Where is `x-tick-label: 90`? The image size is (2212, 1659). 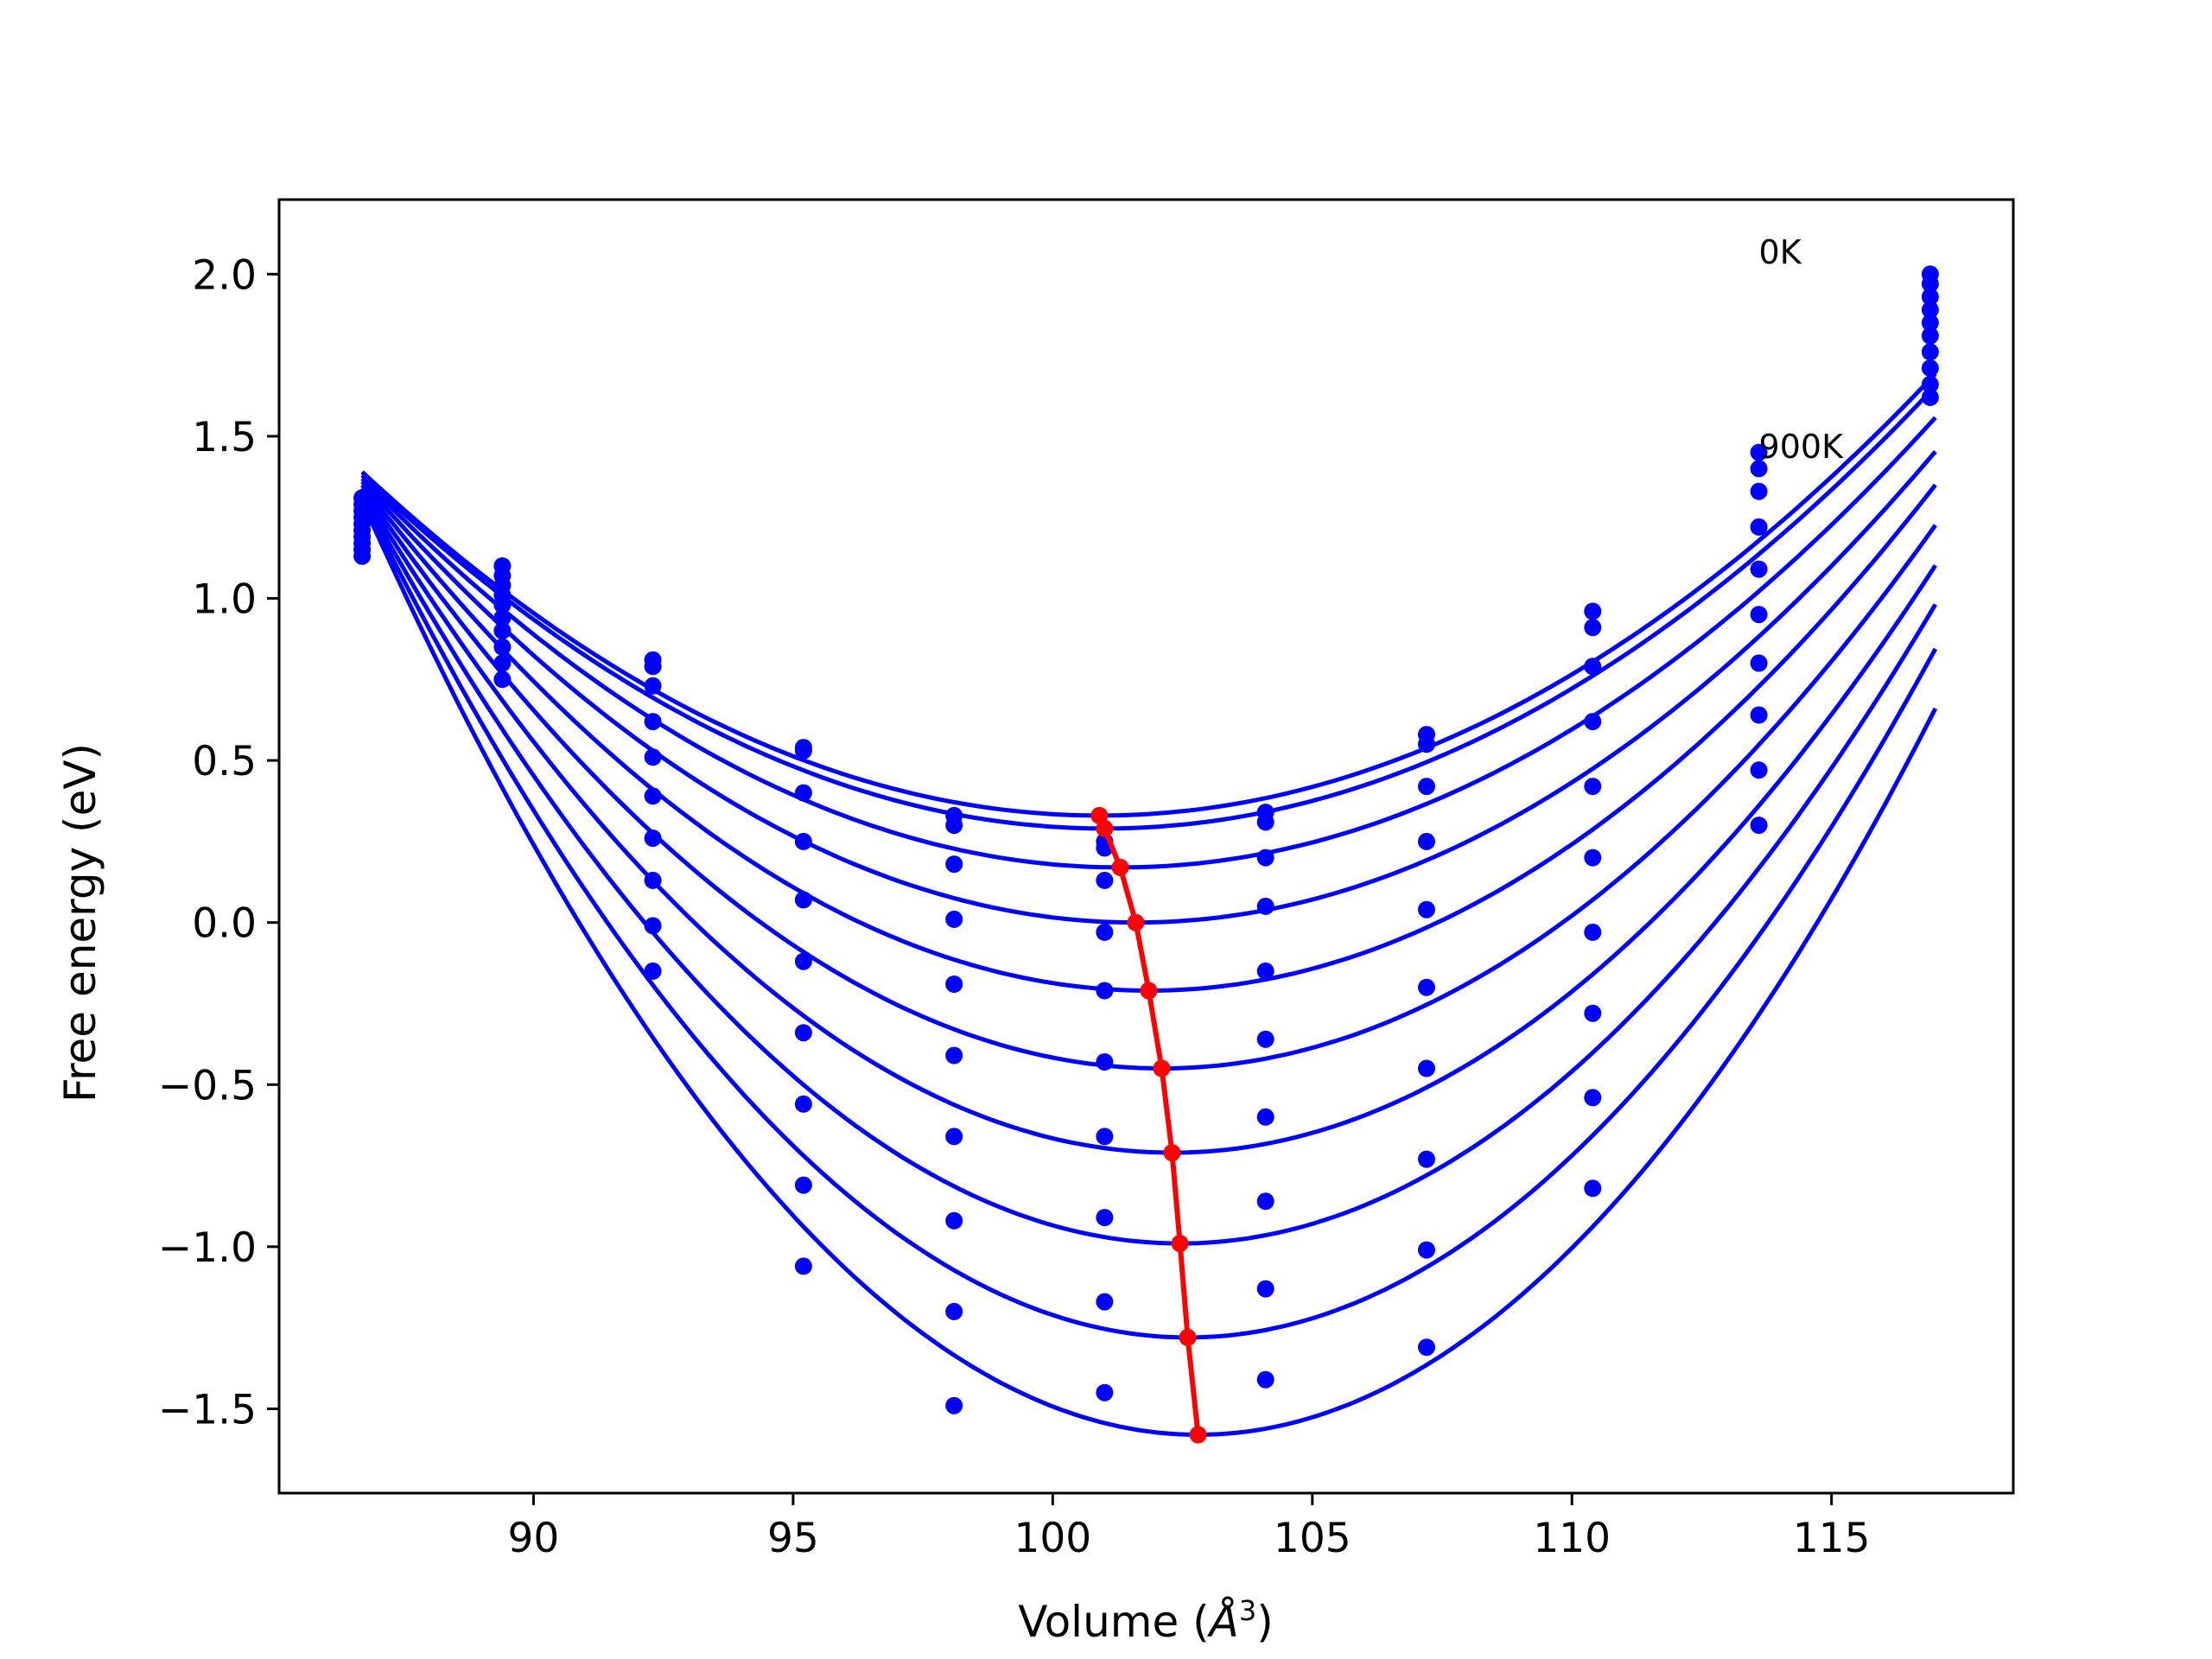 x-tick-label: 90 is located at coordinates (534, 1538).